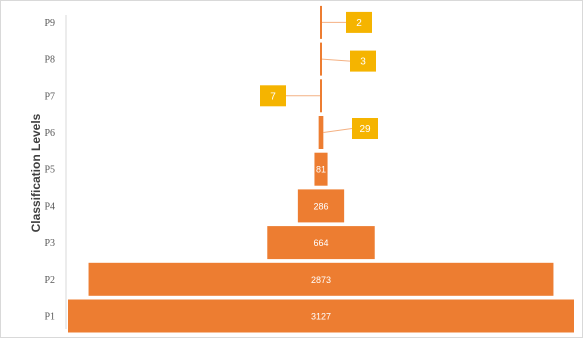  I want to click on bar-p2, so click(321, 279).